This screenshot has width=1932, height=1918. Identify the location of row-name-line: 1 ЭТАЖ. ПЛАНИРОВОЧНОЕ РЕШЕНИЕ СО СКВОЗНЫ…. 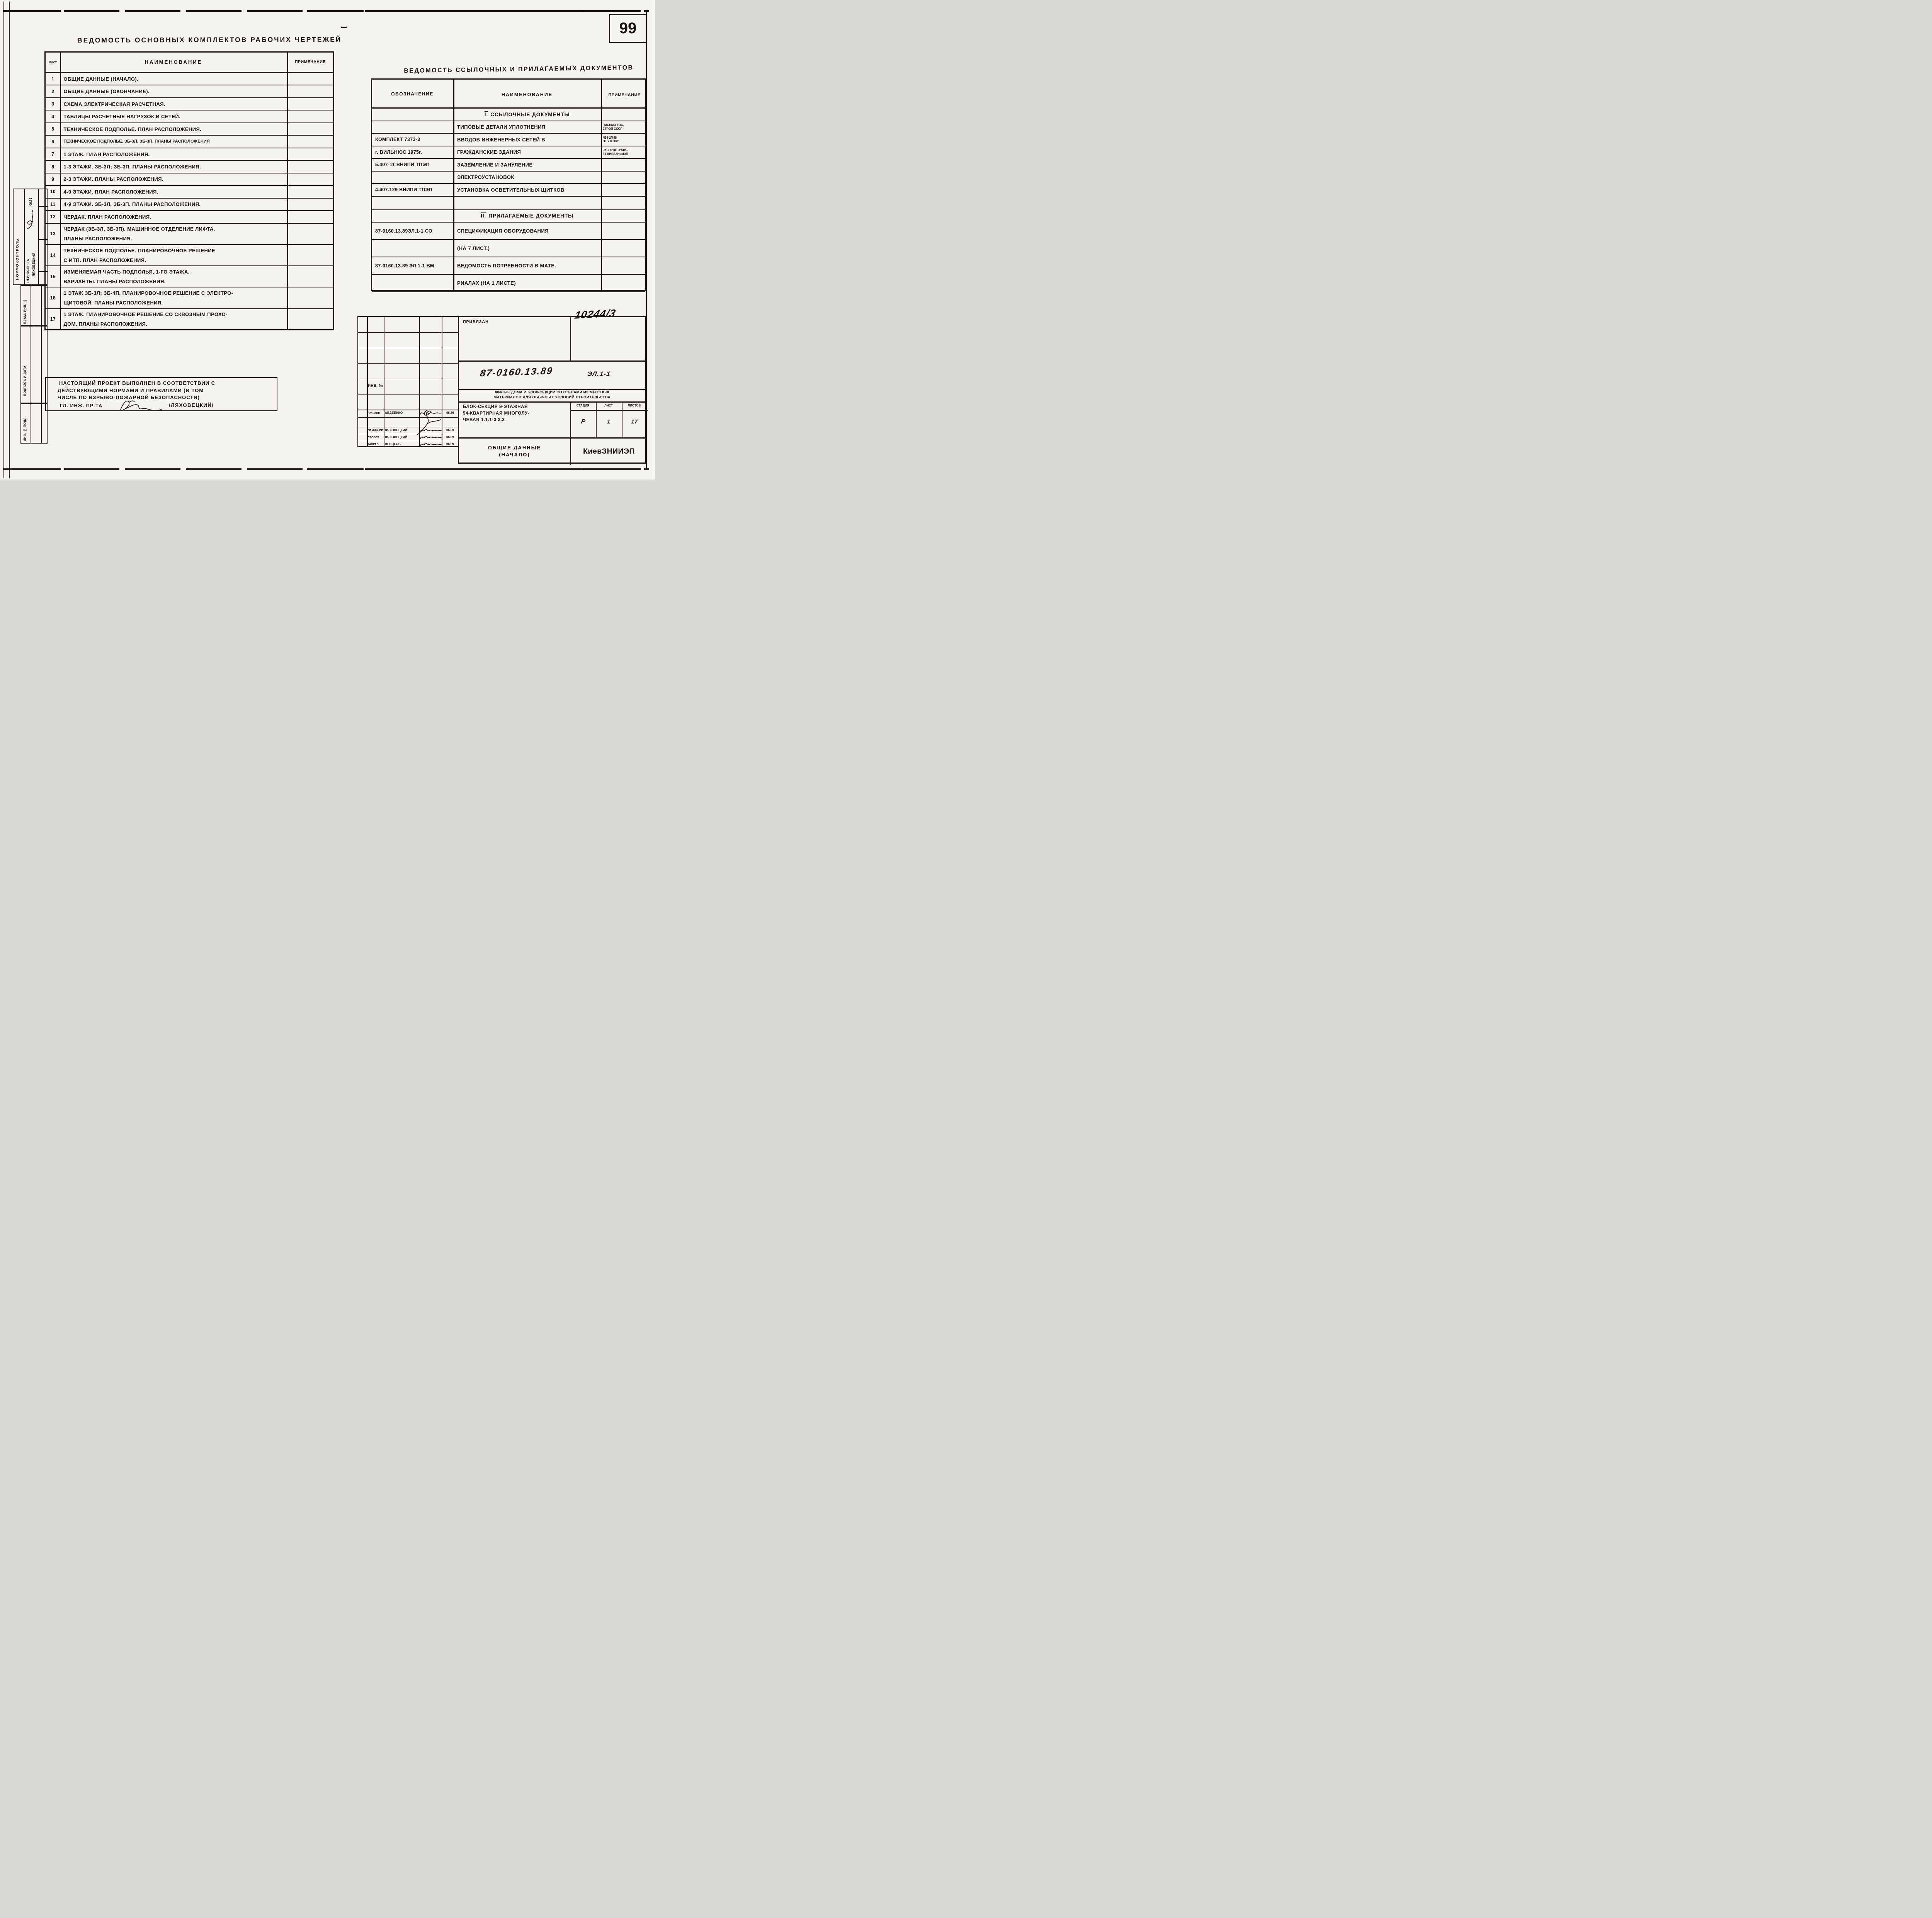
(145, 315).